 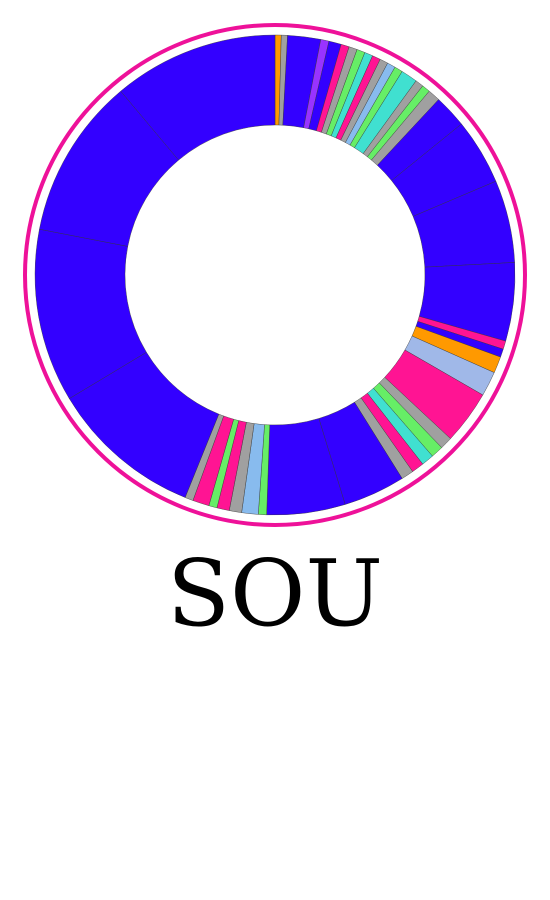 I want to click on chart-title: SOU, so click(x=275, y=593).